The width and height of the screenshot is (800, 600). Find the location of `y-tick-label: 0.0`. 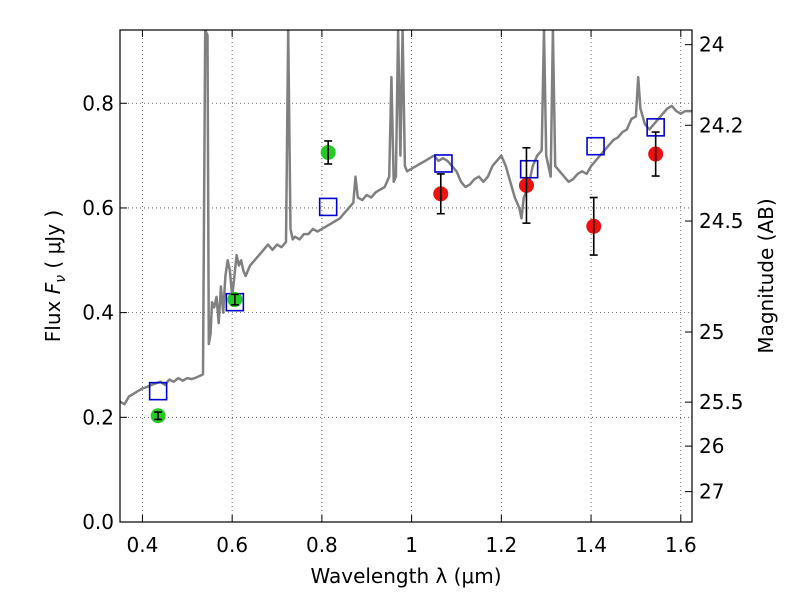

y-tick-label: 0.0 is located at coordinates (98, 522).